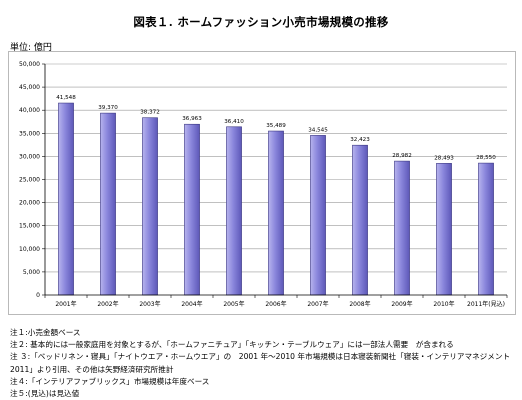 Image resolution: width=522 pixels, height=400 pixels. Describe the element at coordinates (192, 119) in the screenshot. I see `data-label: 36,963` at that location.